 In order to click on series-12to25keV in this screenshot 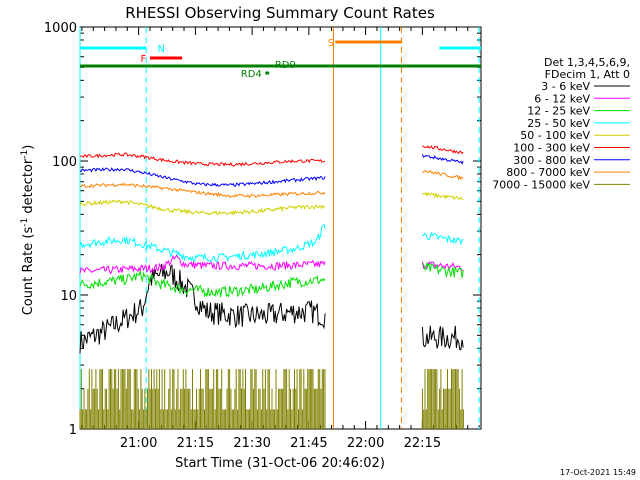, I will do `click(271, 279)`.